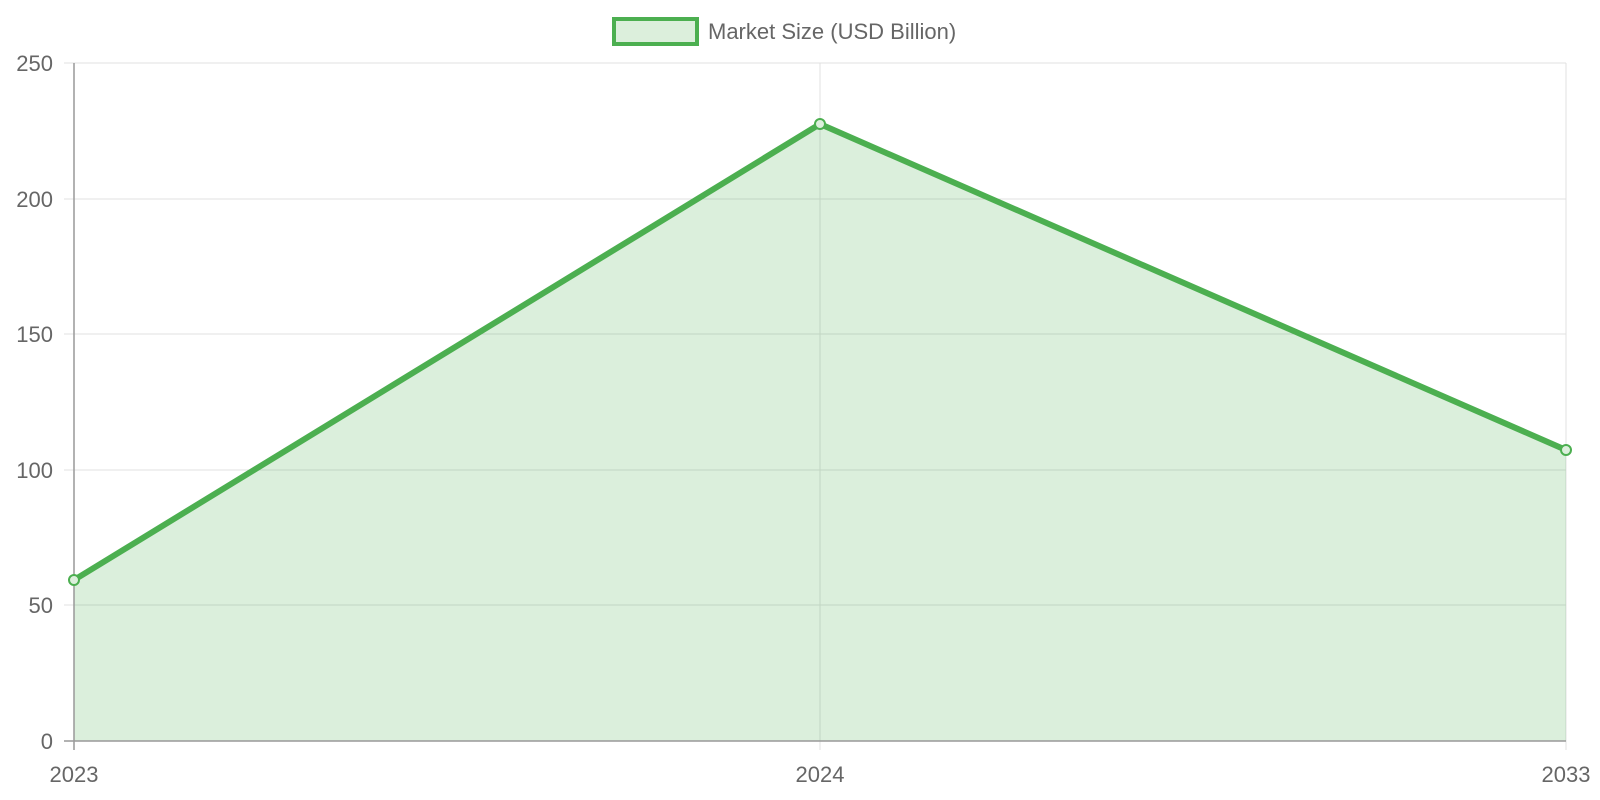  I want to click on y-tick: 100, so click(34, 470).